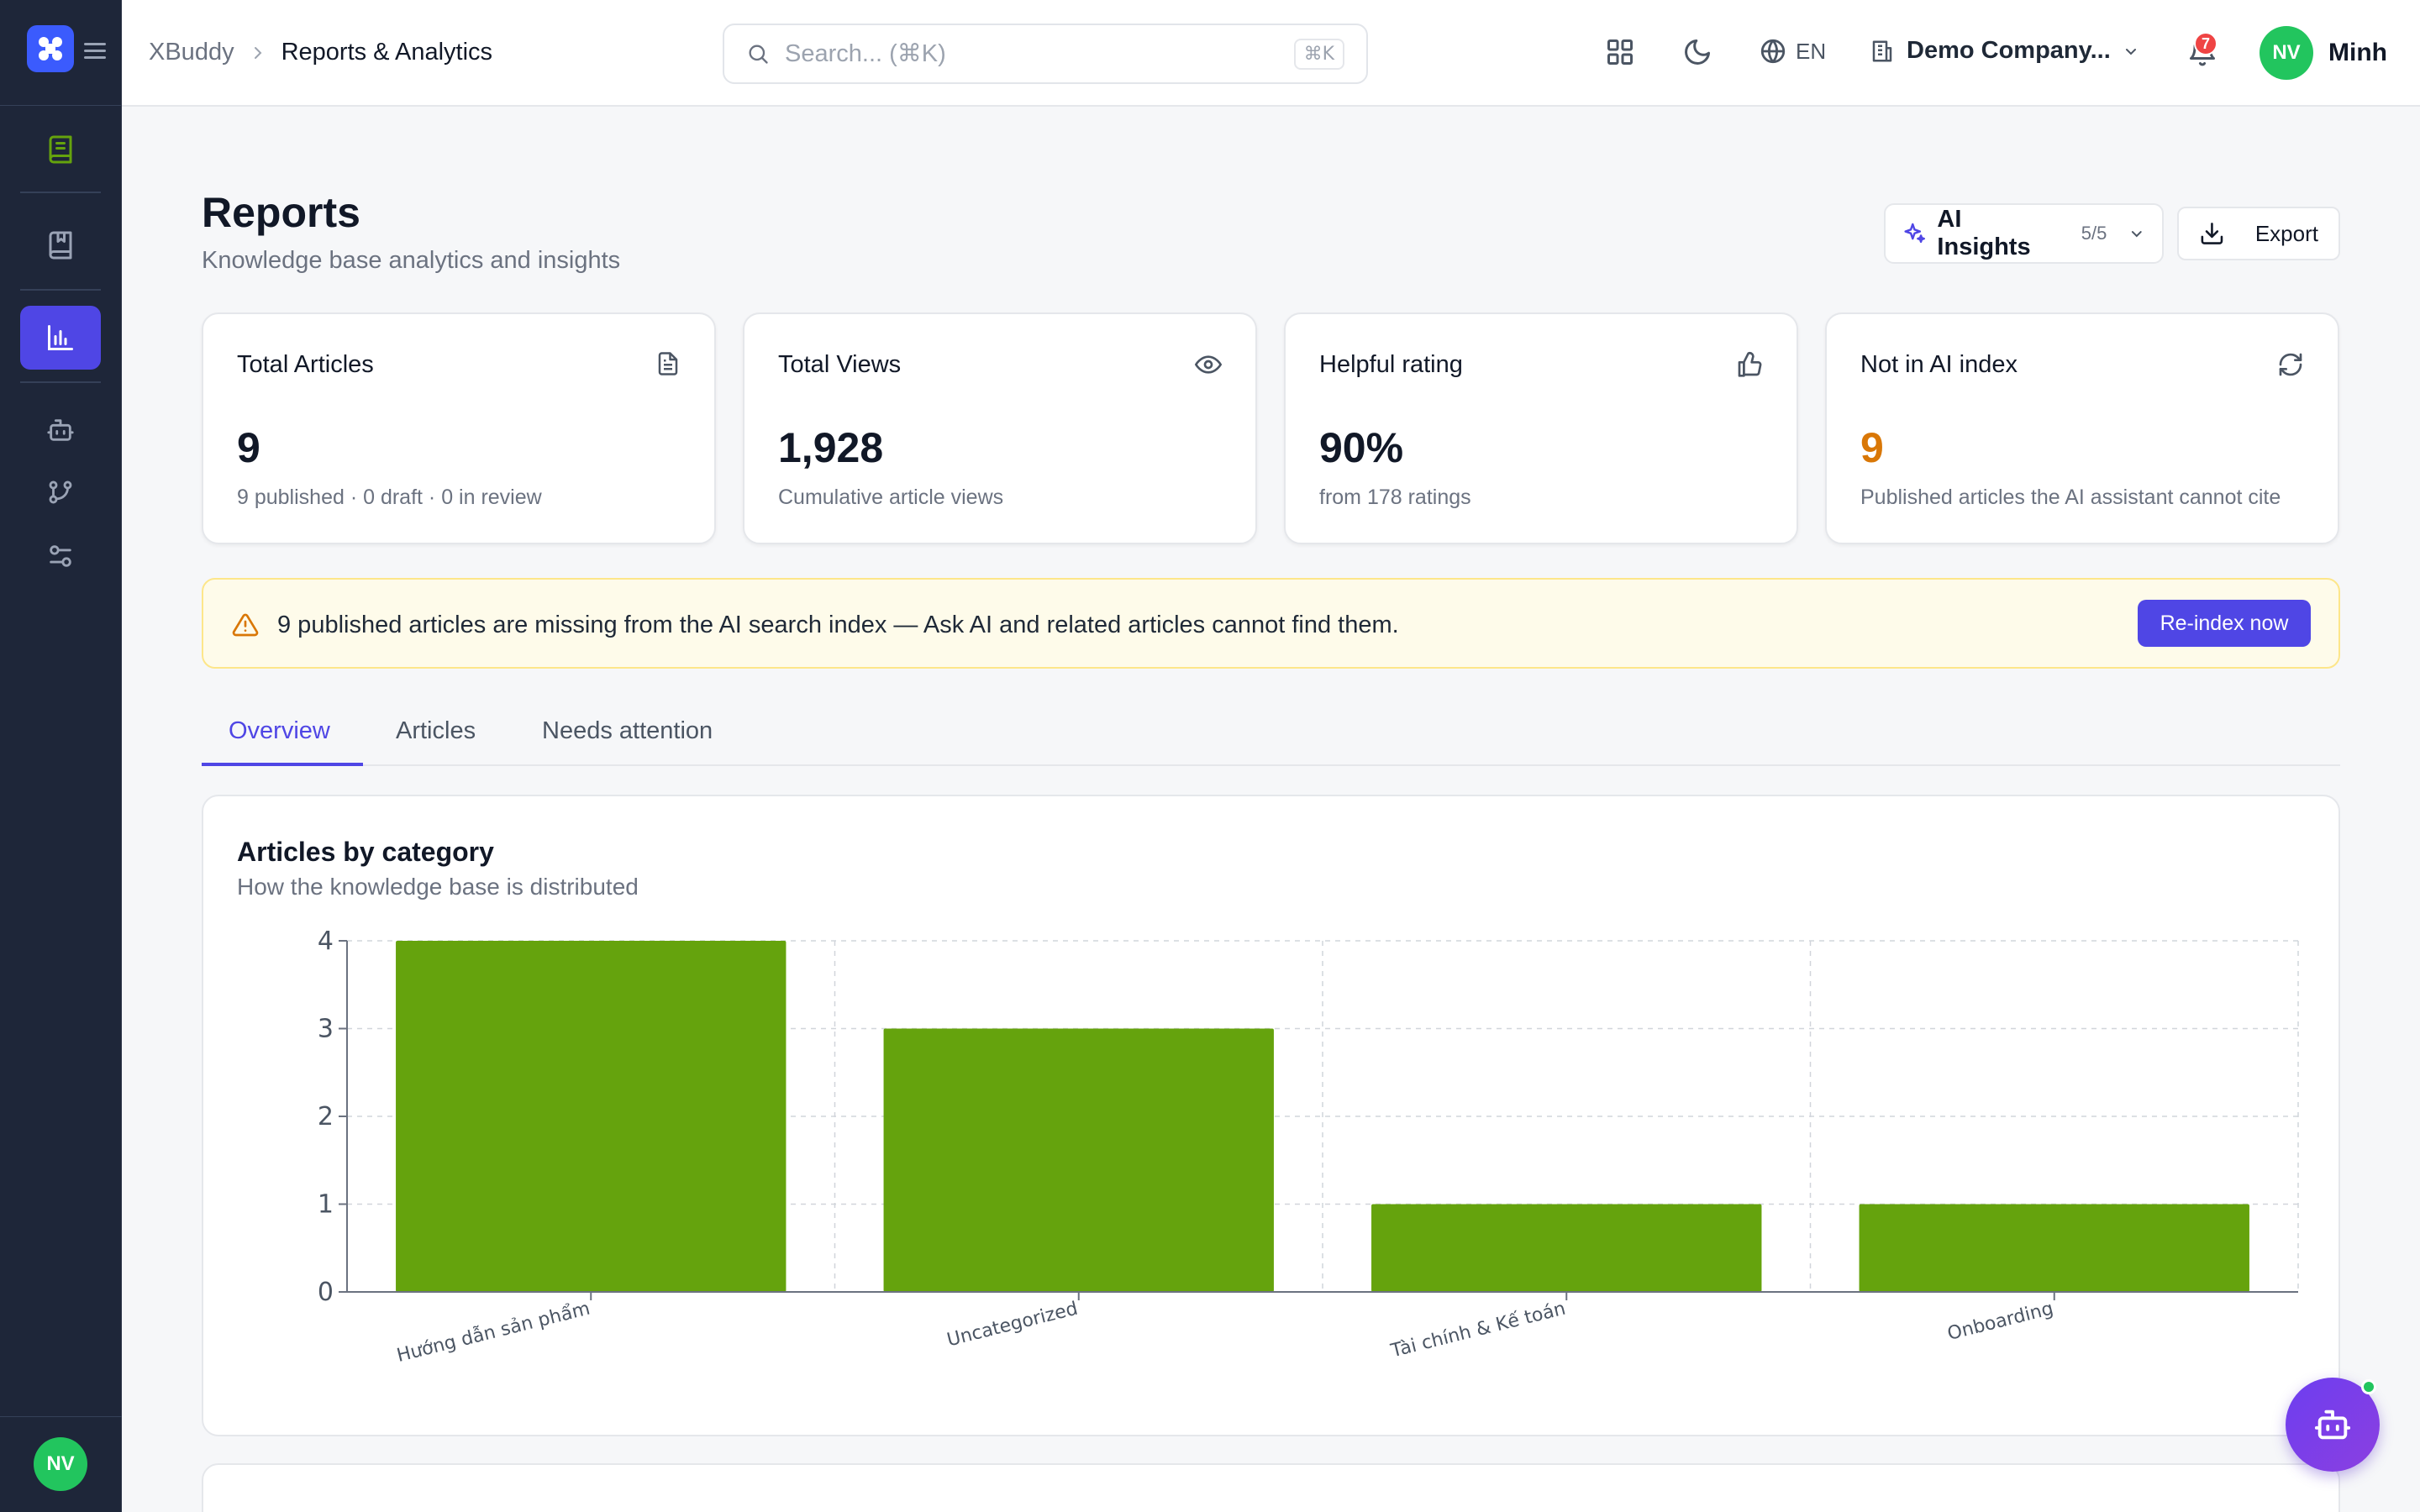 This screenshot has width=2420, height=1512. I want to click on stat-card-helpful-rating: Helpful rating 90% from 178 ratings, so click(1541, 428).